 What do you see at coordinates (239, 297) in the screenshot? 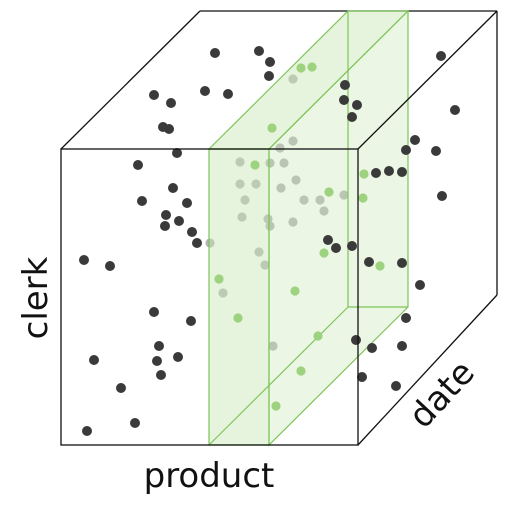
I see `slice-front-face` at bounding box center [239, 297].